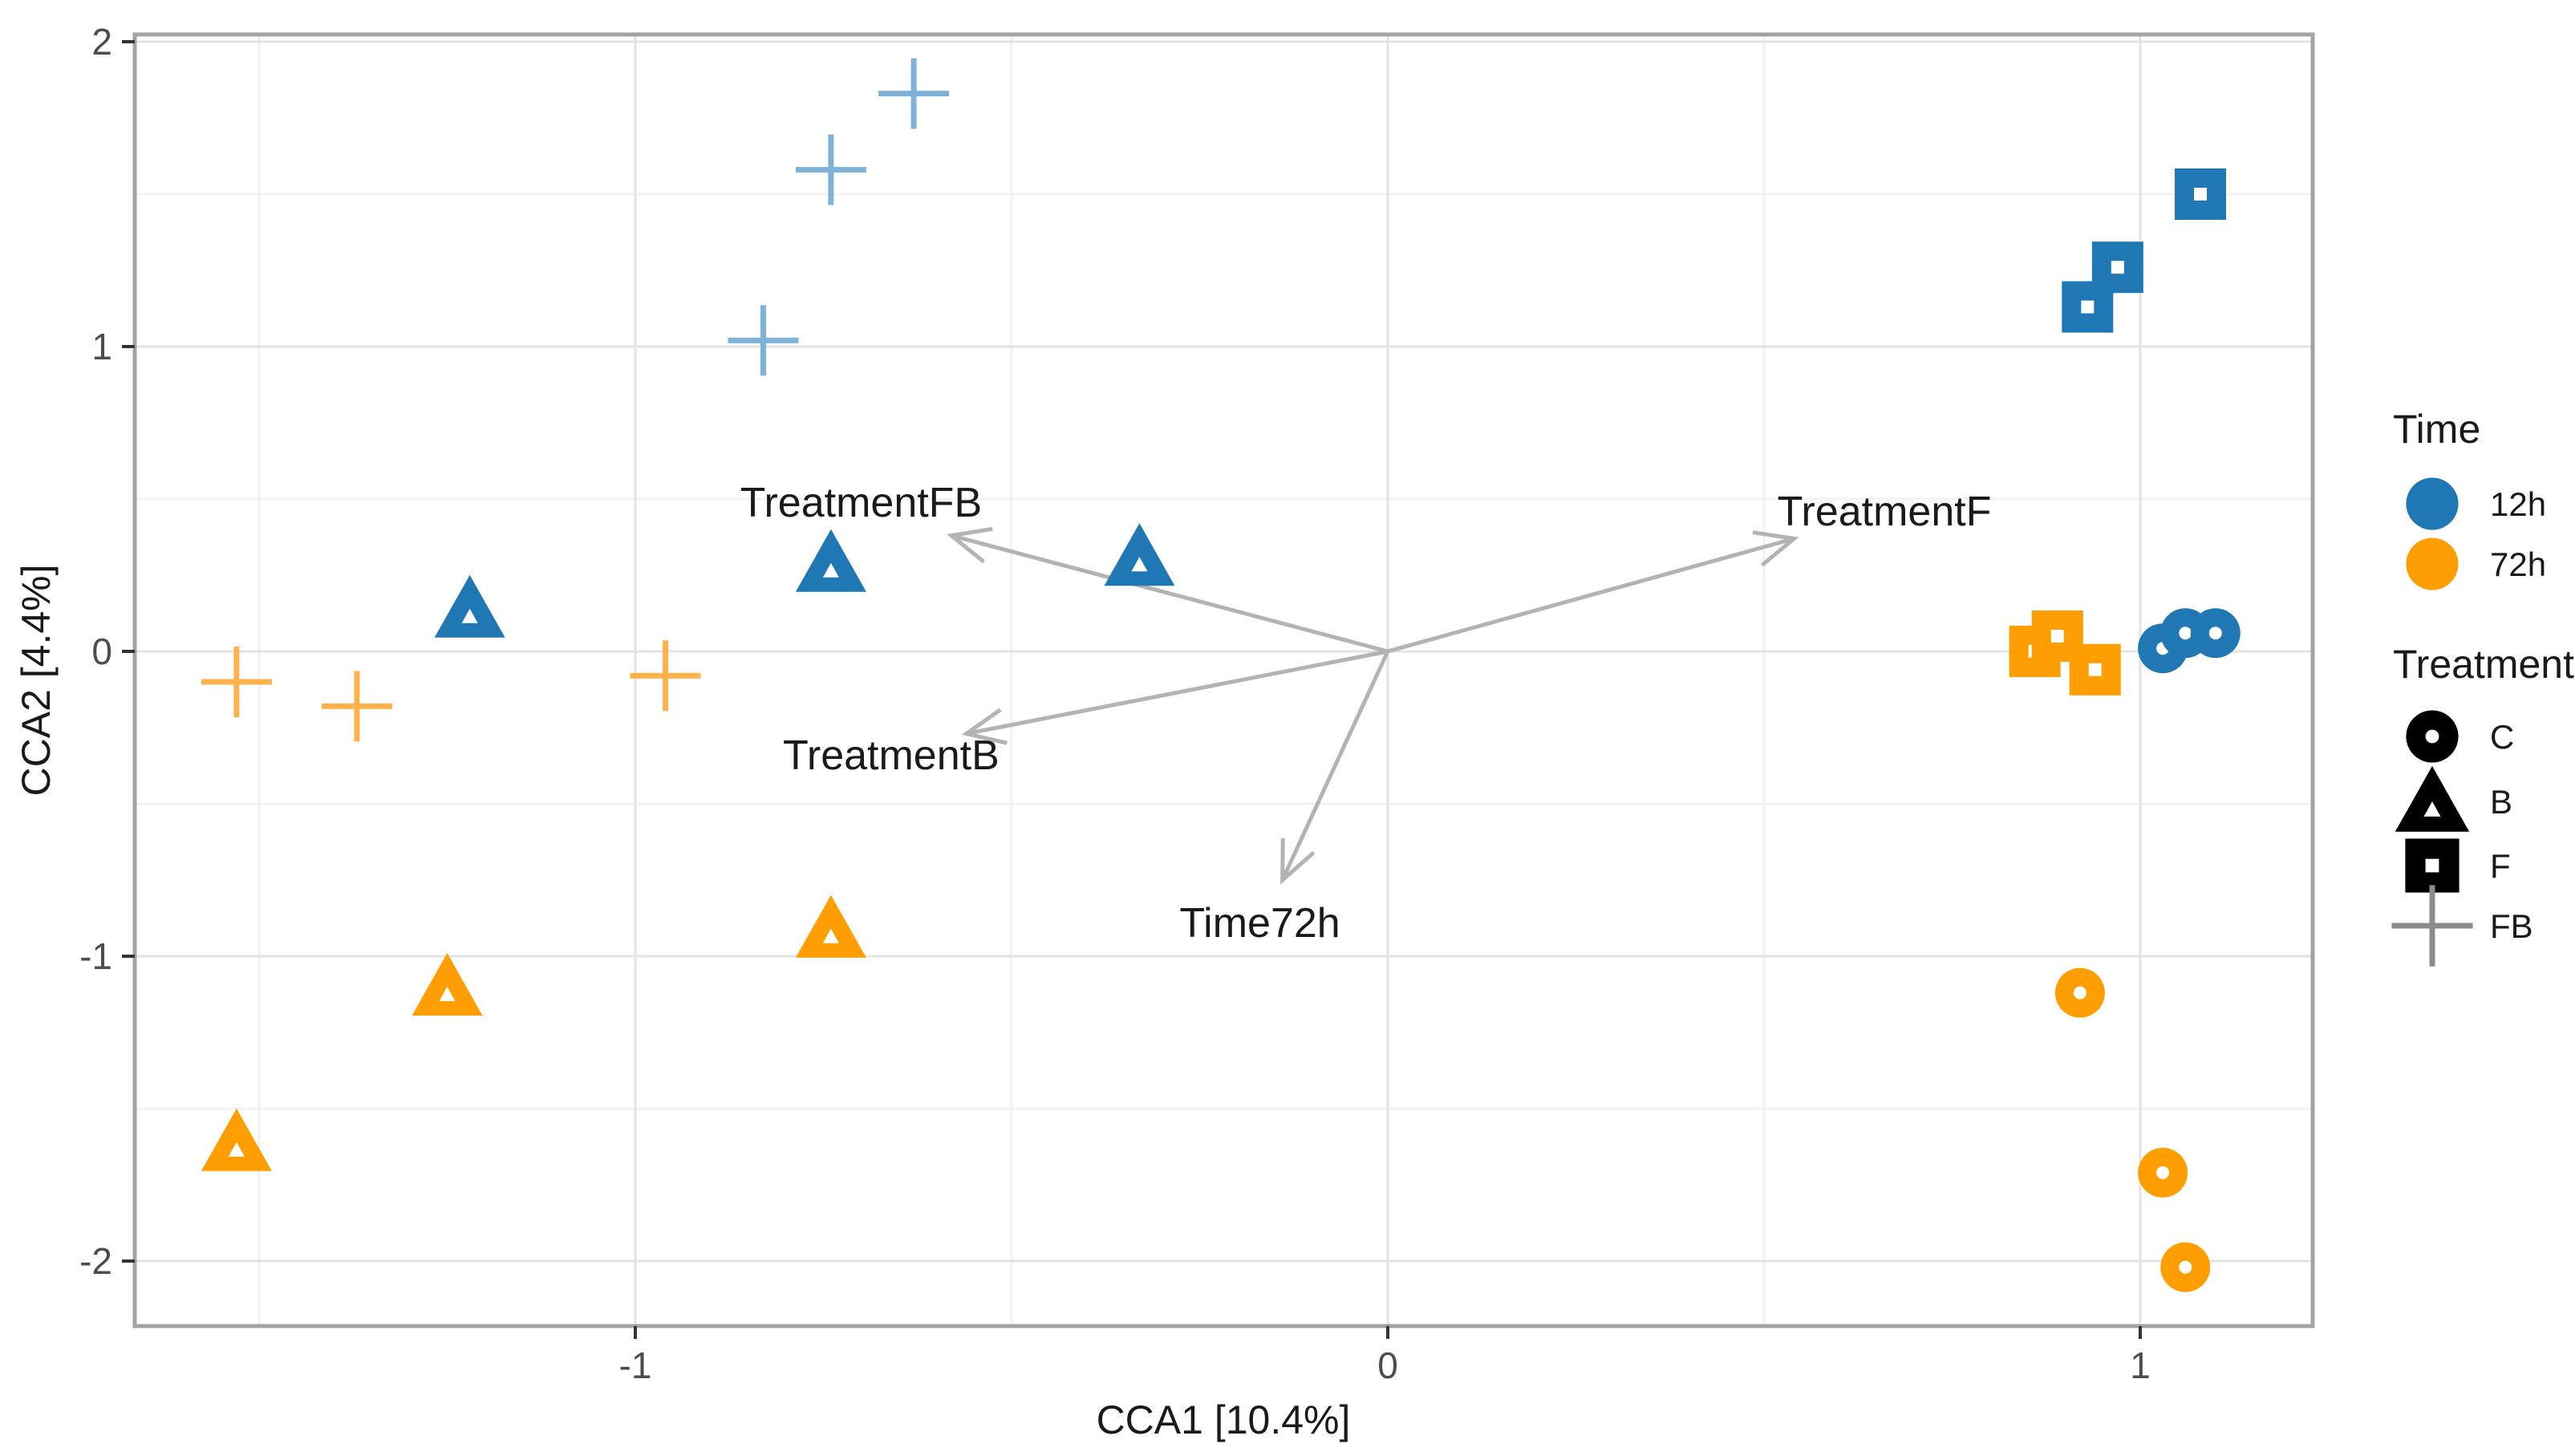 The height and width of the screenshot is (1456, 2575). What do you see at coordinates (102, 42) in the screenshot?
I see `y-tick-label: 2` at bounding box center [102, 42].